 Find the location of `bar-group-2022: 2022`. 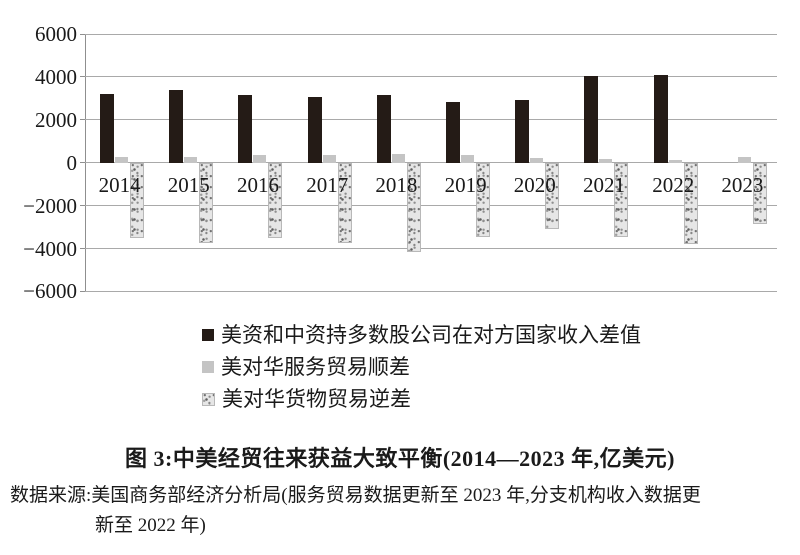

bar-group-2022: 2022 is located at coordinates (673, 162).